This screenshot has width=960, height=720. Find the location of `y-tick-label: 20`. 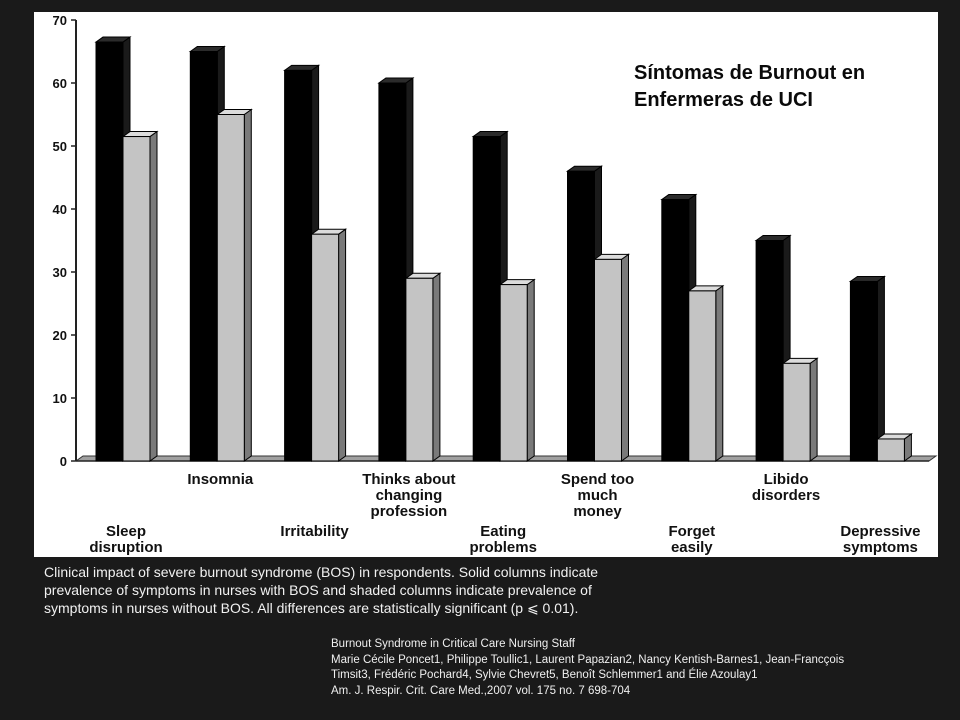

y-tick-label: 20 is located at coordinates (60, 335).